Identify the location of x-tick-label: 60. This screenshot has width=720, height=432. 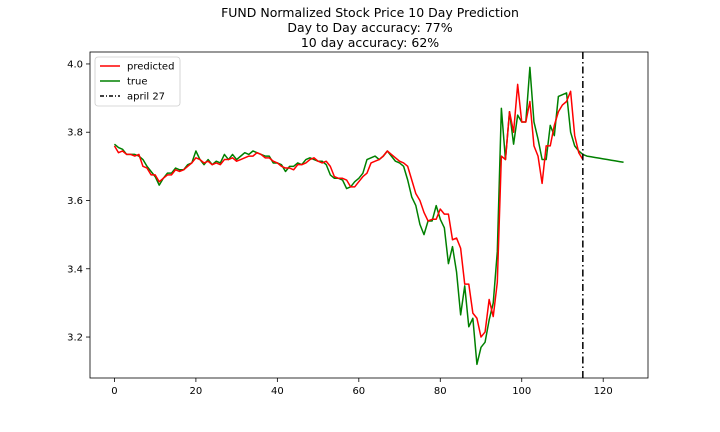
(358, 391).